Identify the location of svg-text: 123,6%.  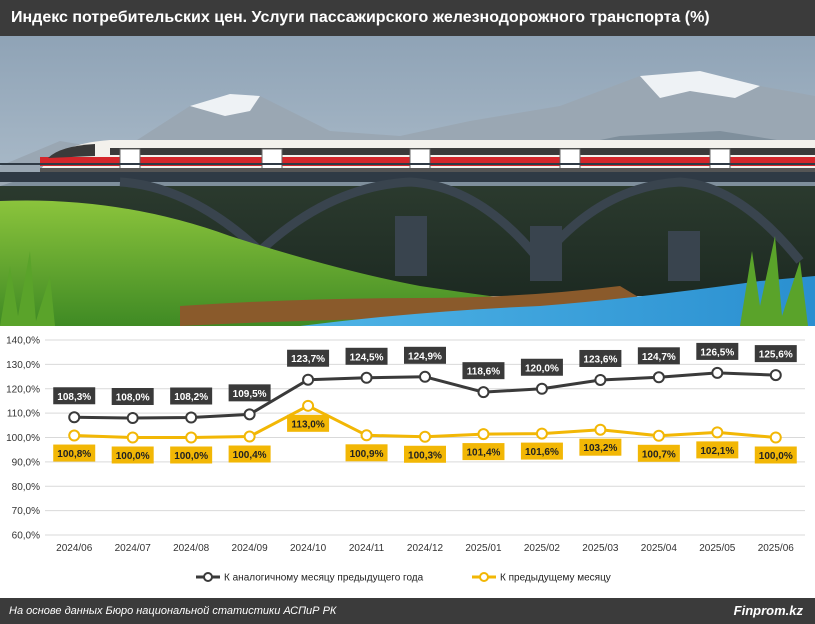
(600, 359).